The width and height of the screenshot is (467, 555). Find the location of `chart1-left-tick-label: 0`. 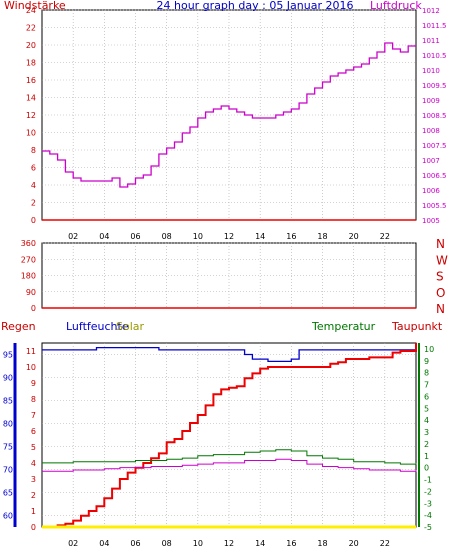

chart1-left-tick-label: 0 is located at coordinates (33, 220).